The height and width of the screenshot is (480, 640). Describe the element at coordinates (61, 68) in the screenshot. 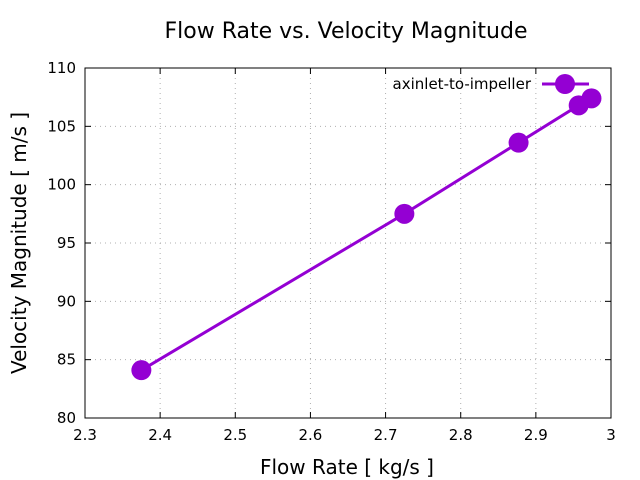

I see `y-tick-label: 110` at that location.